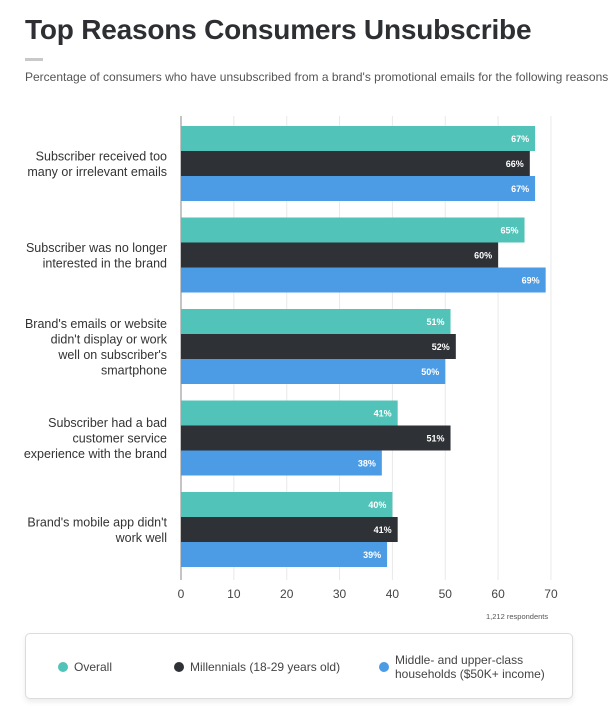 The image size is (610, 718). Describe the element at coordinates (278, 29) in the screenshot. I see `chart-title: Top Reasons Consumers Unsubscribe` at that location.